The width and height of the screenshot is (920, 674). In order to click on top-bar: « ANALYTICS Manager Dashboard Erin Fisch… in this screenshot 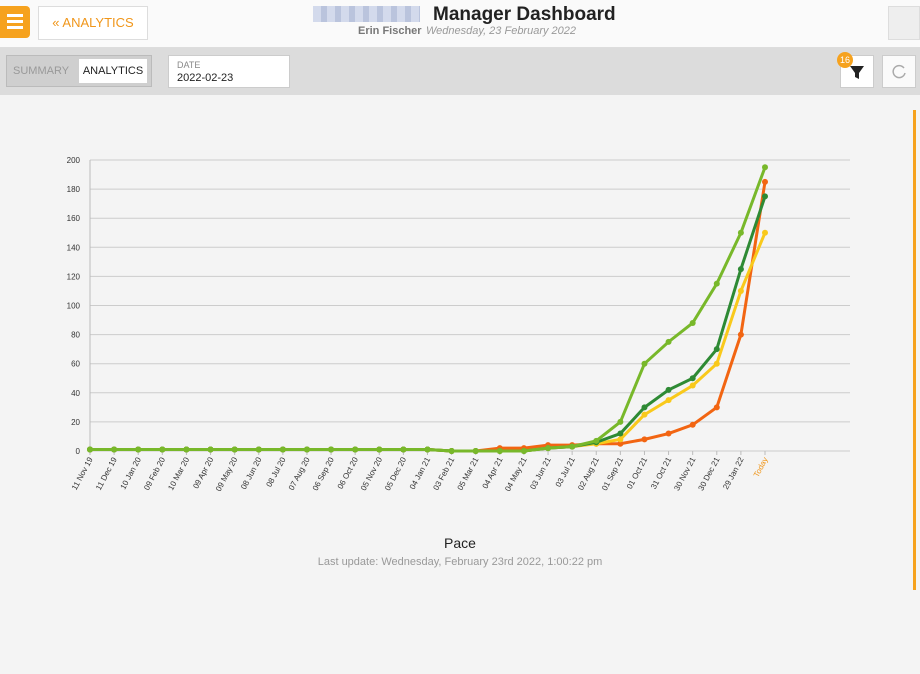, I will do `click(460, 24)`.